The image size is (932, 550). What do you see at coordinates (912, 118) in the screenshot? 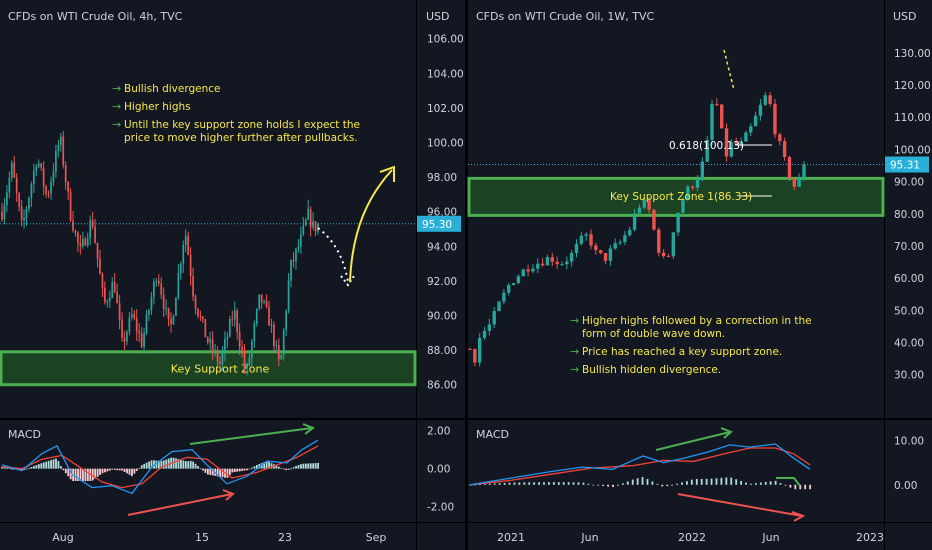
I see `right-y-tick-label: 110.00` at bounding box center [912, 118].